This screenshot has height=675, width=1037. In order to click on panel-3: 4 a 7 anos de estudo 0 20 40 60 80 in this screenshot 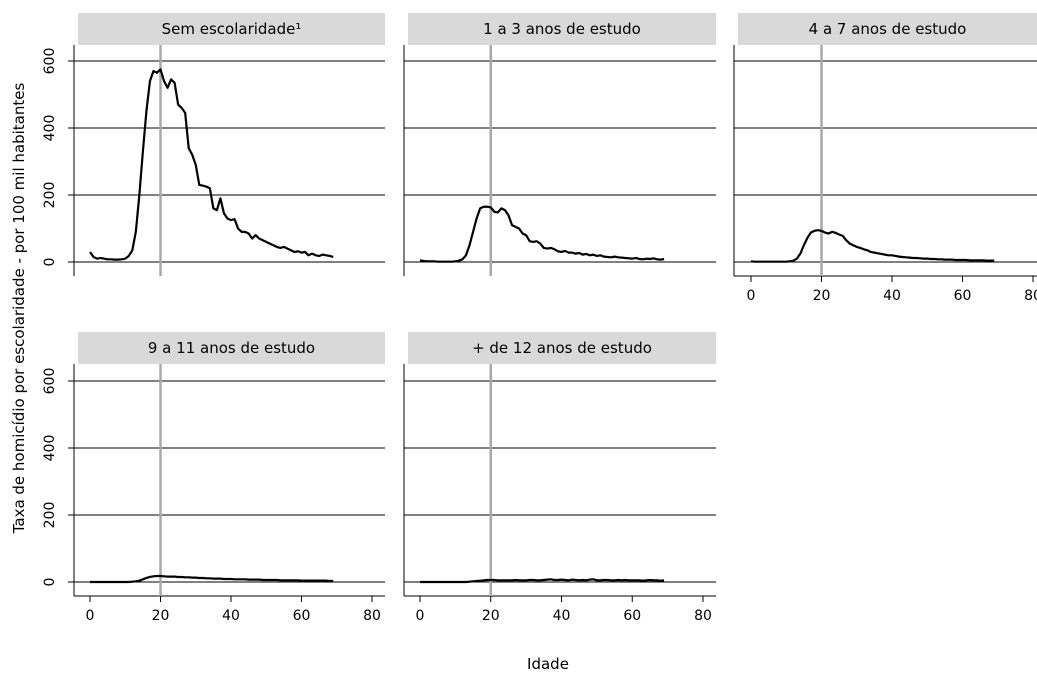, I will do `click(885, 158)`.